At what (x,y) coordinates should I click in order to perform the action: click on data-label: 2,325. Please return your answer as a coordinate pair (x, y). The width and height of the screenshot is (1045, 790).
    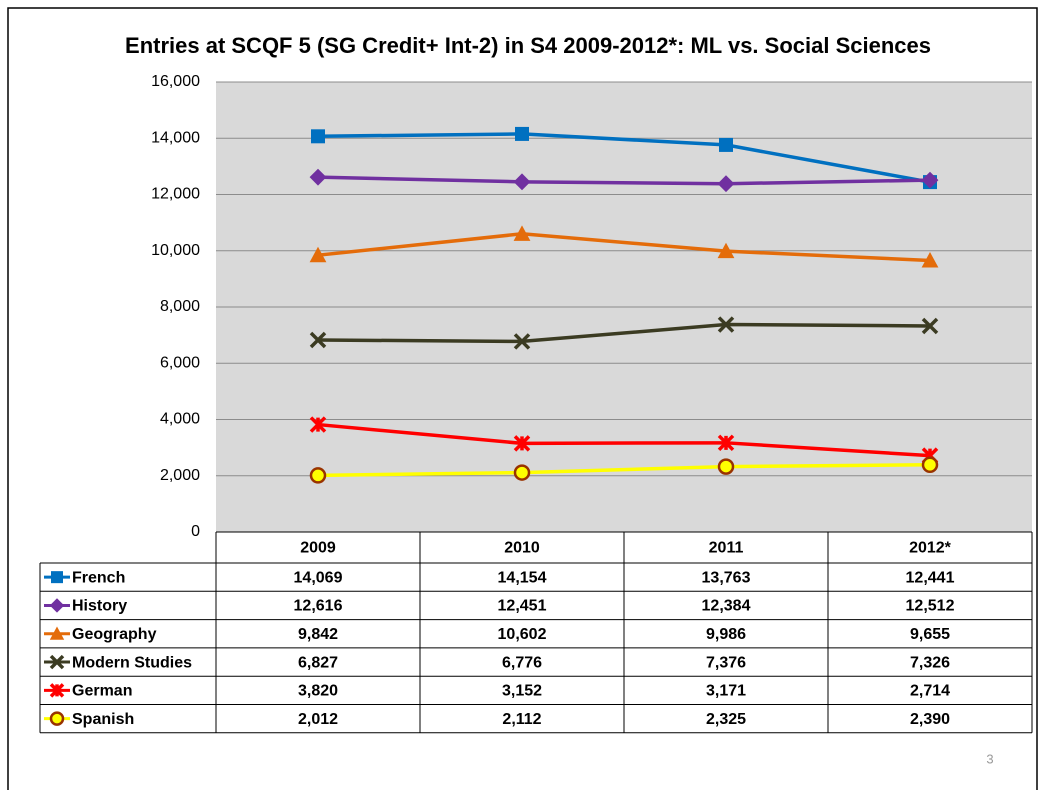
    Looking at the image, I should click on (726, 719).